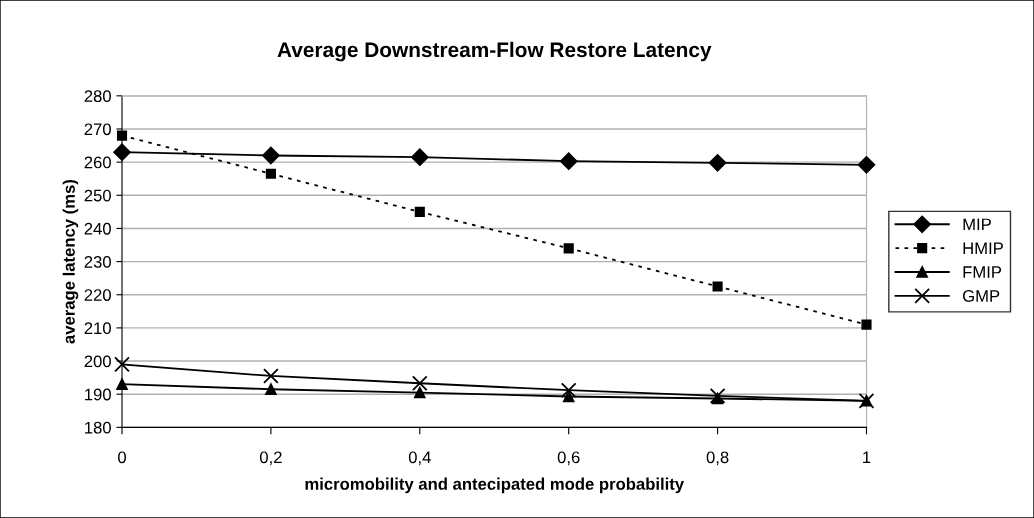  What do you see at coordinates (494, 51) in the screenshot?
I see `chart-title: Average Downstream-Flow Restore Latency` at bounding box center [494, 51].